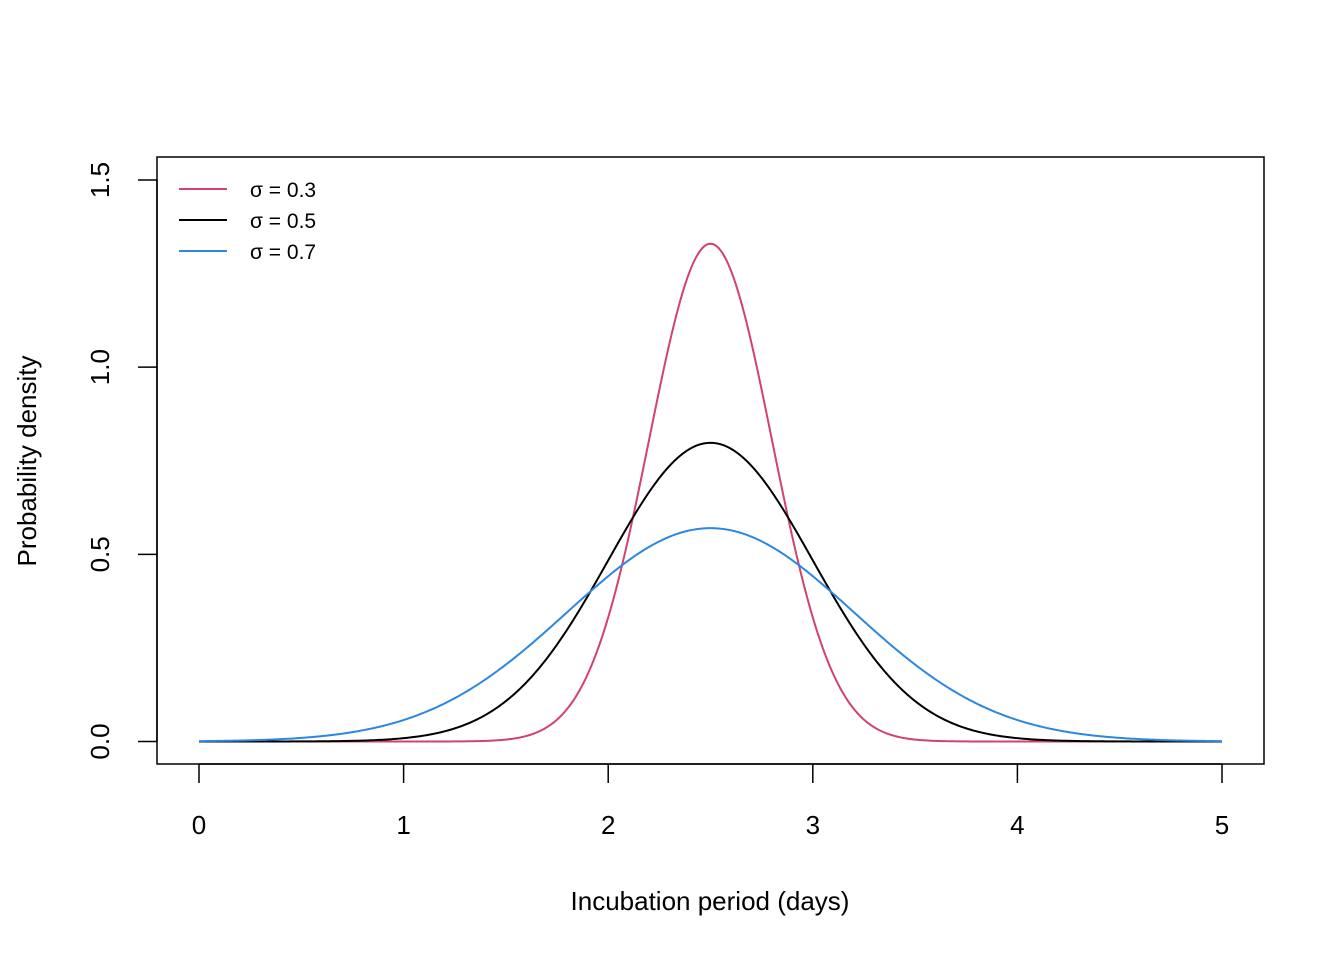 Image resolution: width=1344 pixels, height=960 pixels. Describe the element at coordinates (283, 252) in the screenshot. I see `legend-label: σ = 0.7` at that location.